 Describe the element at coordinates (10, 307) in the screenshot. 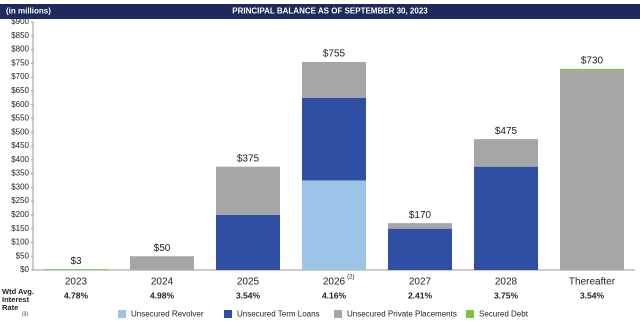

I see `rate-label: Rate` at that location.